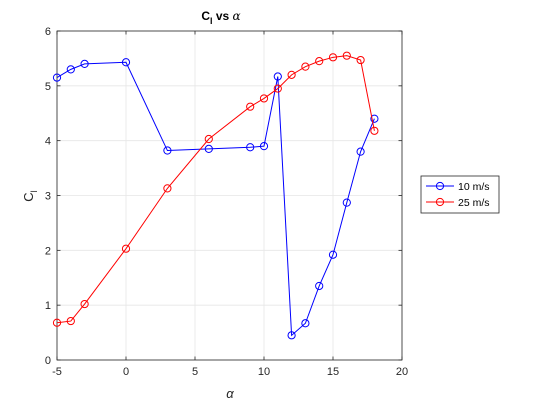 The width and height of the screenshot is (540, 410). What do you see at coordinates (474, 187) in the screenshot?
I see `legend-label: 10 m/s` at bounding box center [474, 187].